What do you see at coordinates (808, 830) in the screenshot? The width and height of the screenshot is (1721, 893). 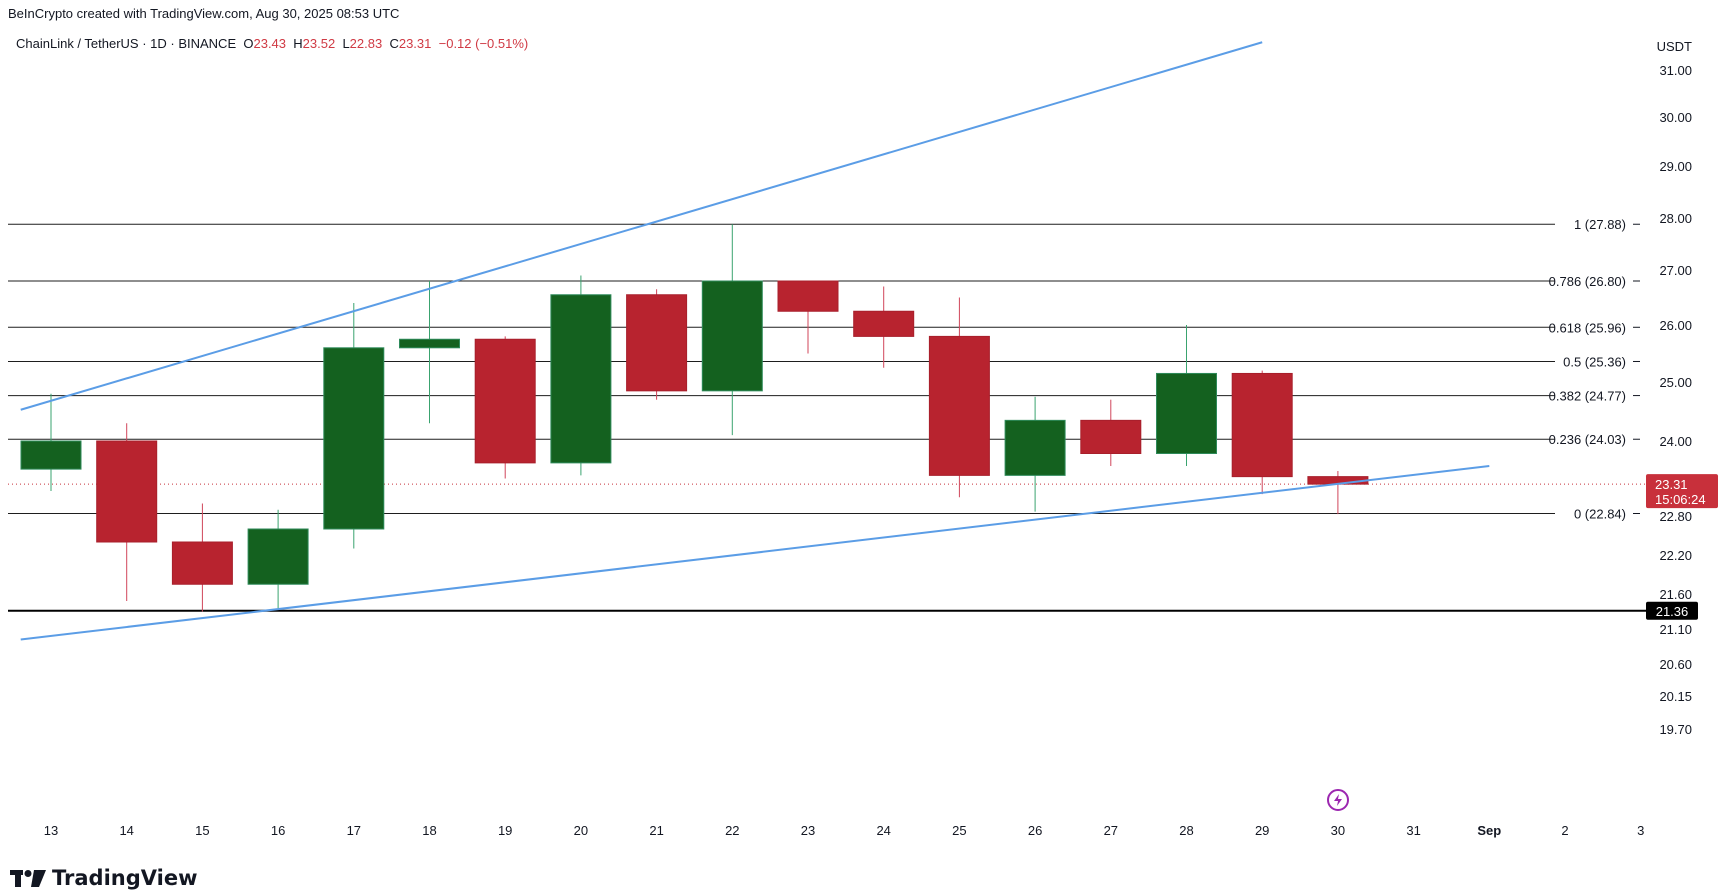 I see `x-tick-label: 23` at bounding box center [808, 830].